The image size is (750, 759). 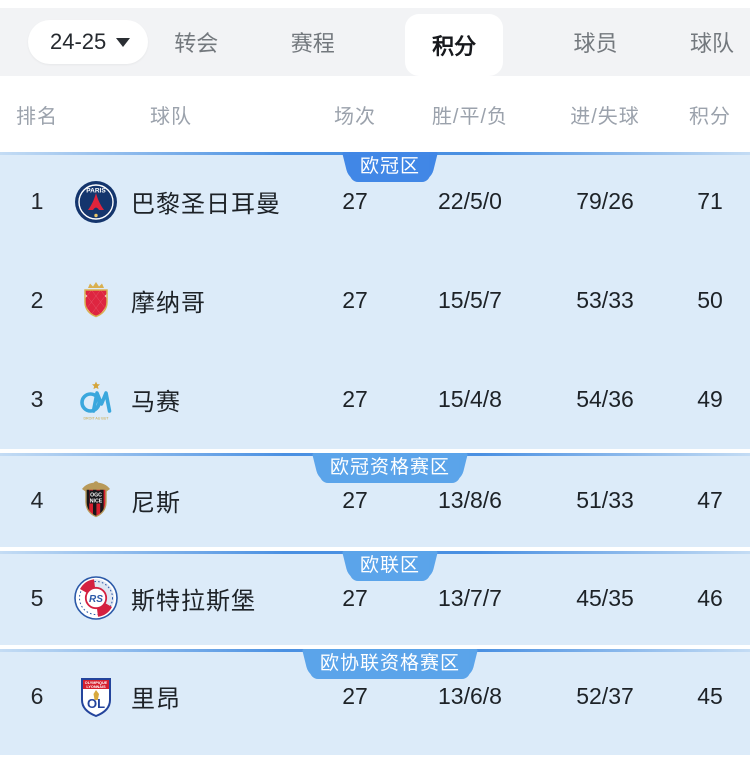 What do you see at coordinates (37, 300) in the screenshot?
I see `rank-cell: 2` at bounding box center [37, 300].